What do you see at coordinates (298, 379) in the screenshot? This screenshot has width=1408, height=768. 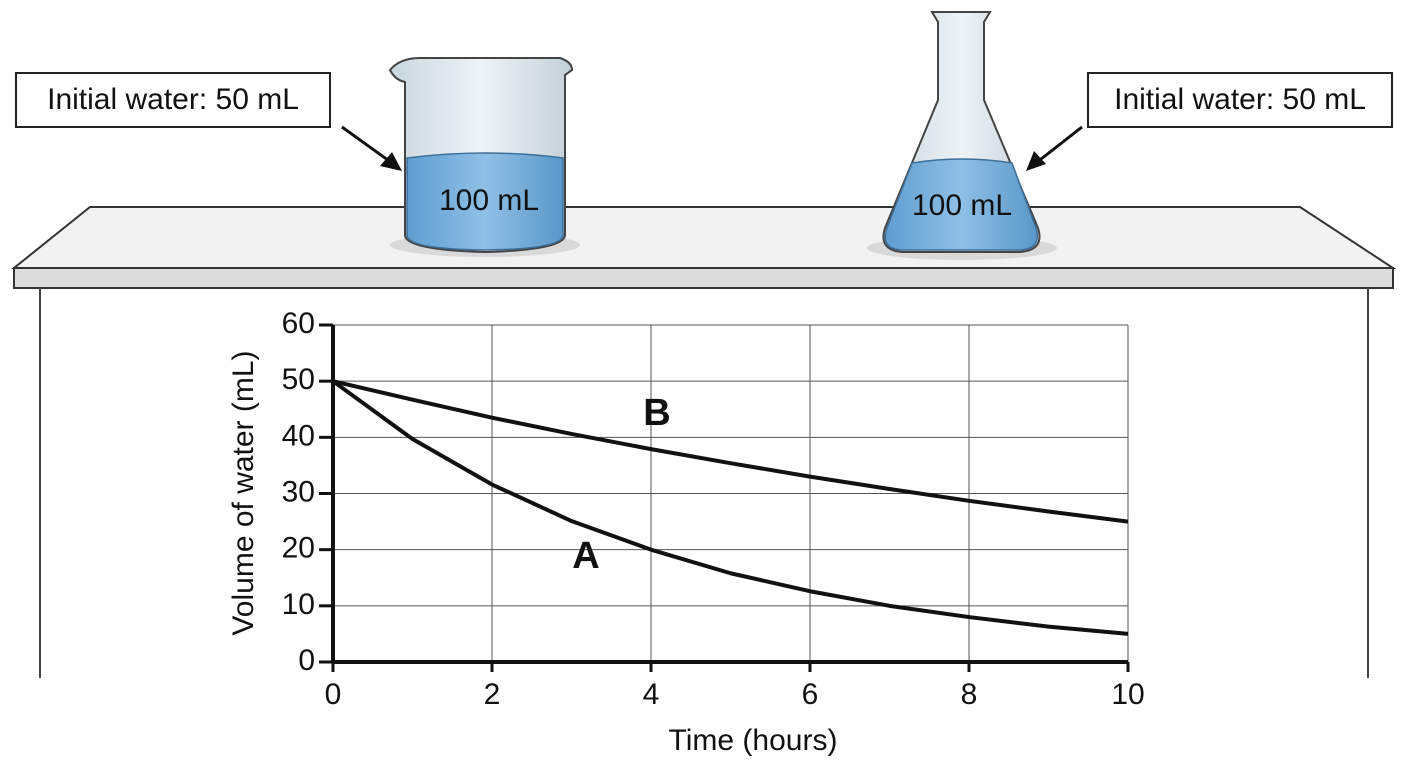 I see `y-tick-label: 50` at bounding box center [298, 379].